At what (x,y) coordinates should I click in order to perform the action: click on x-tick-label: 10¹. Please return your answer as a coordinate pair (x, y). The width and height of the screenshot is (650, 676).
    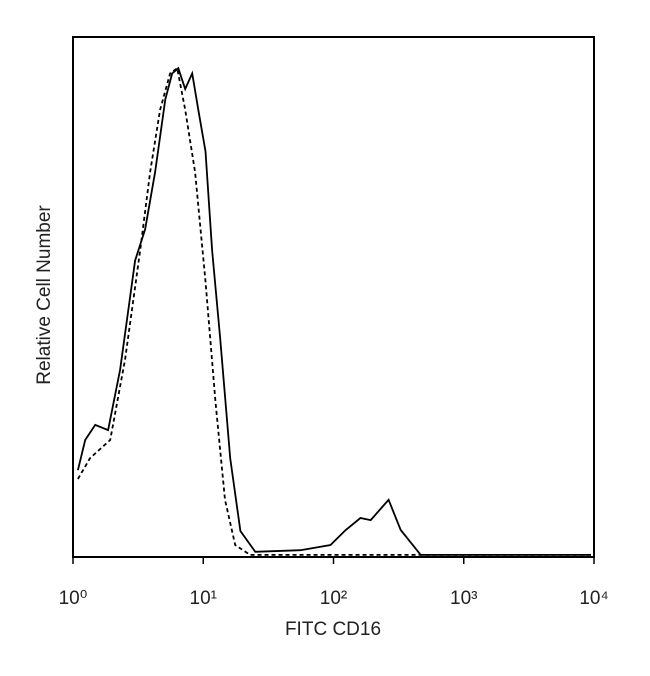
    Looking at the image, I should click on (203, 598).